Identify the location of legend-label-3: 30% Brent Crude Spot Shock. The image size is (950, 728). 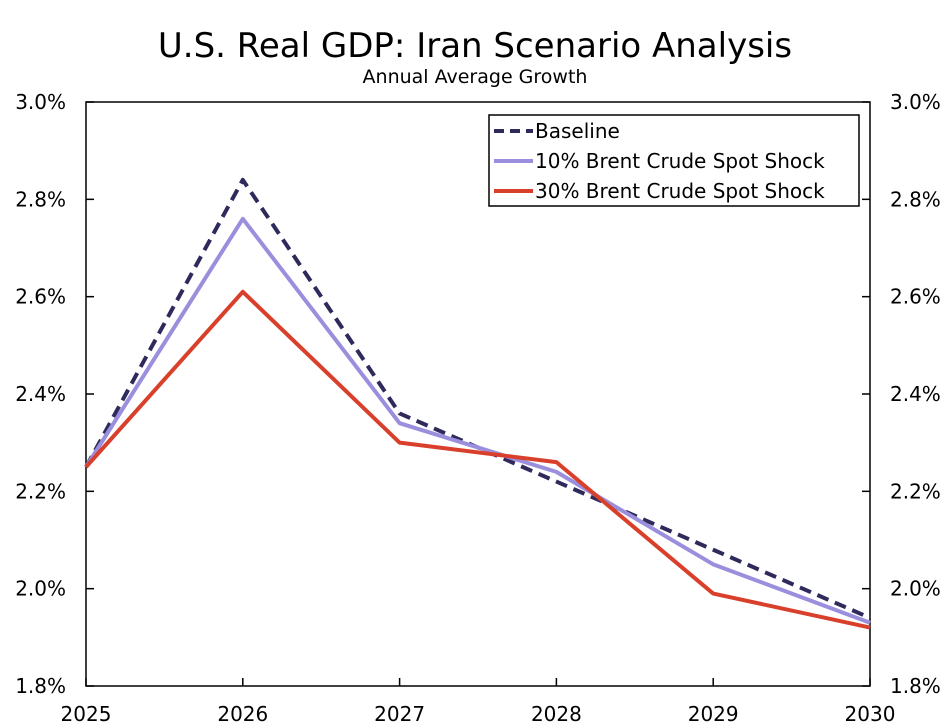
(680, 191).